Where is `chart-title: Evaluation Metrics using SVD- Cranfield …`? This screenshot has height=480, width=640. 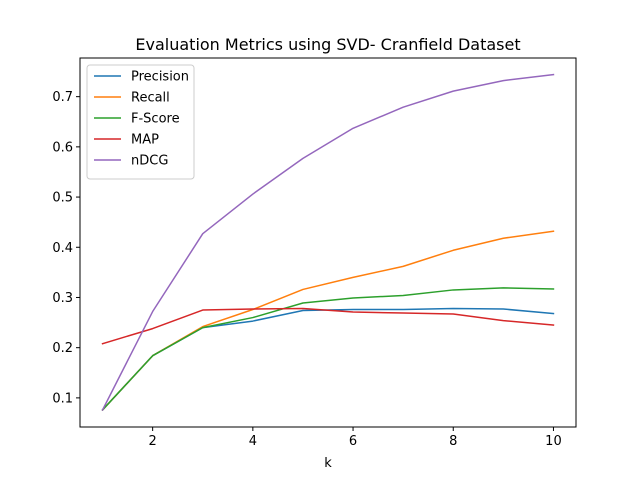
chart-title: Evaluation Metrics using SVD- Cranfield … is located at coordinates (327, 44).